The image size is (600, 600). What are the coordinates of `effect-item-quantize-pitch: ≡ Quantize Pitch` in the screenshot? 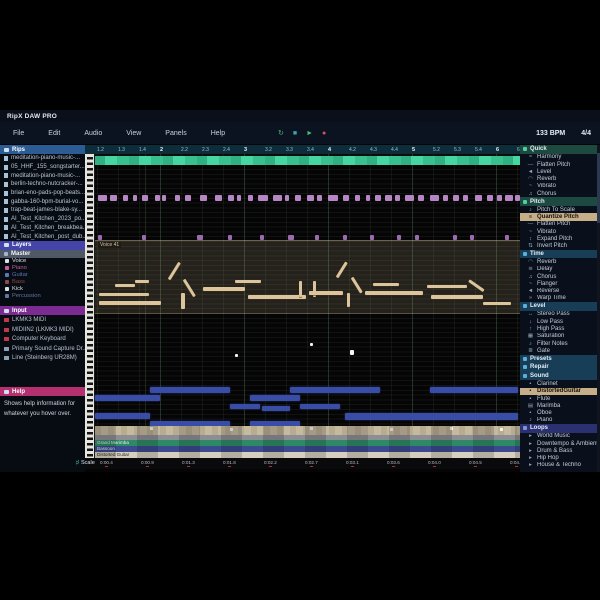 It's located at (558, 217).